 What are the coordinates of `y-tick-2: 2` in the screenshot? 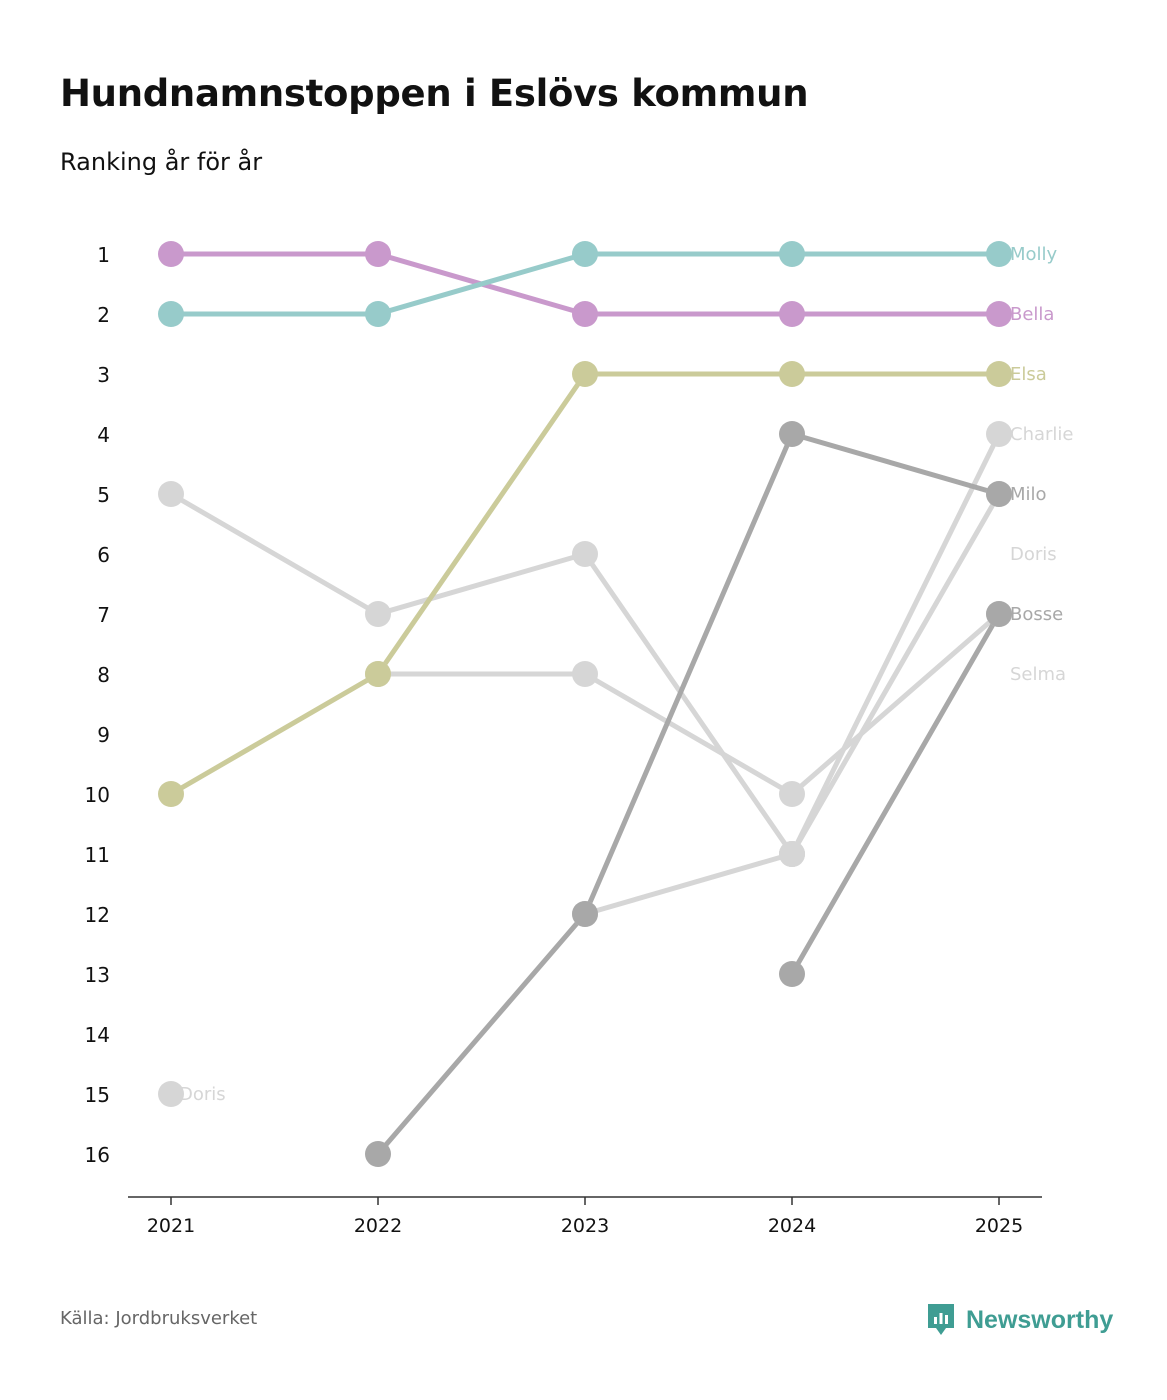 It's located at (103, 315).